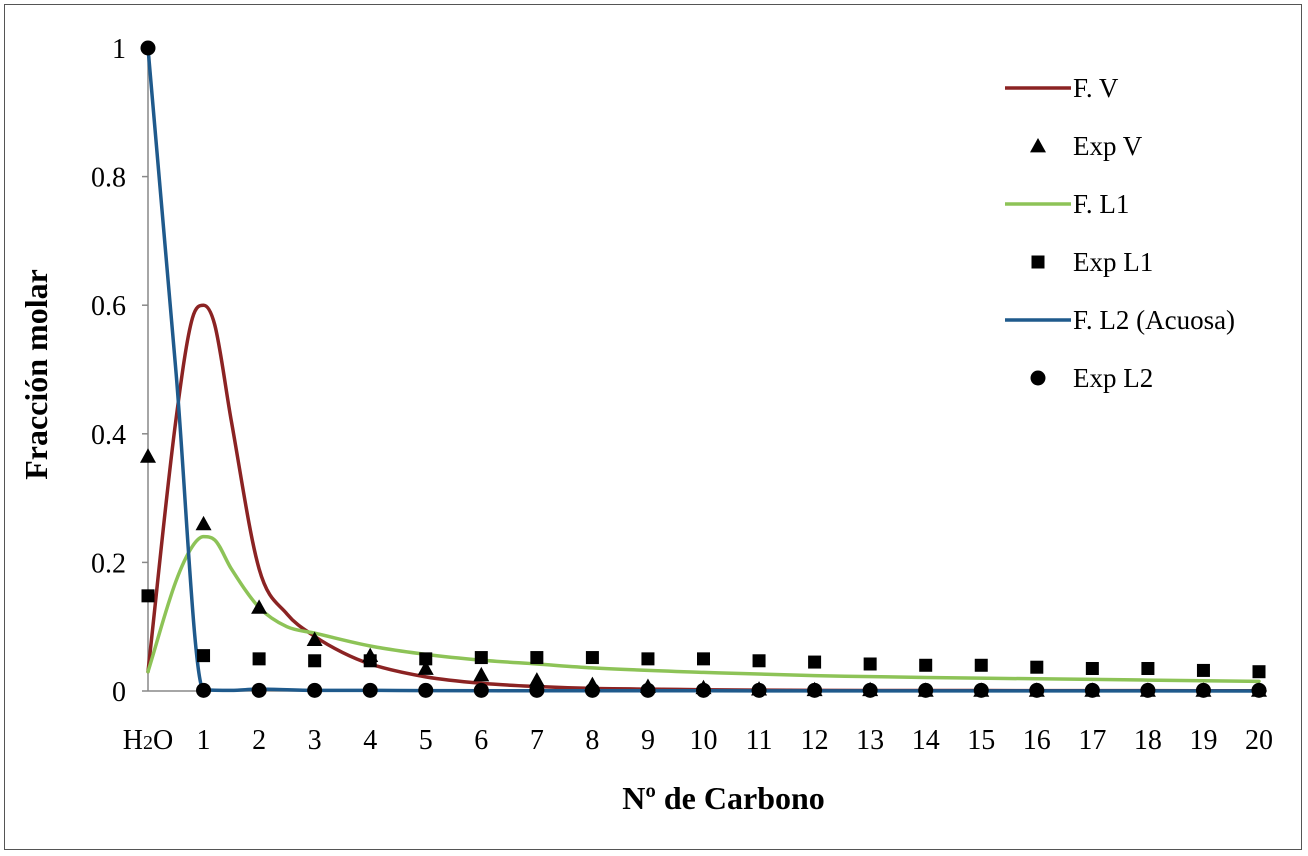 The image size is (1308, 856). I want to click on y-axis-title: Fracción molar, so click(36, 374).